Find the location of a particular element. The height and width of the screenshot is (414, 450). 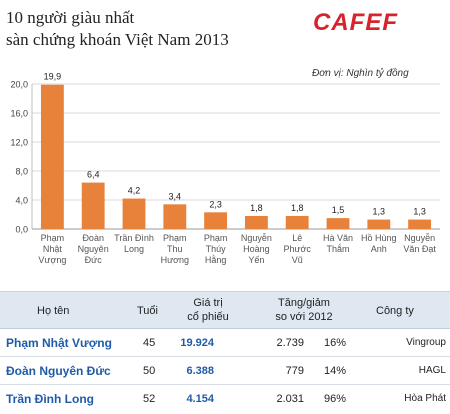

x-tick-label: Hồ Hùng Anh is located at coordinates (379, 243).